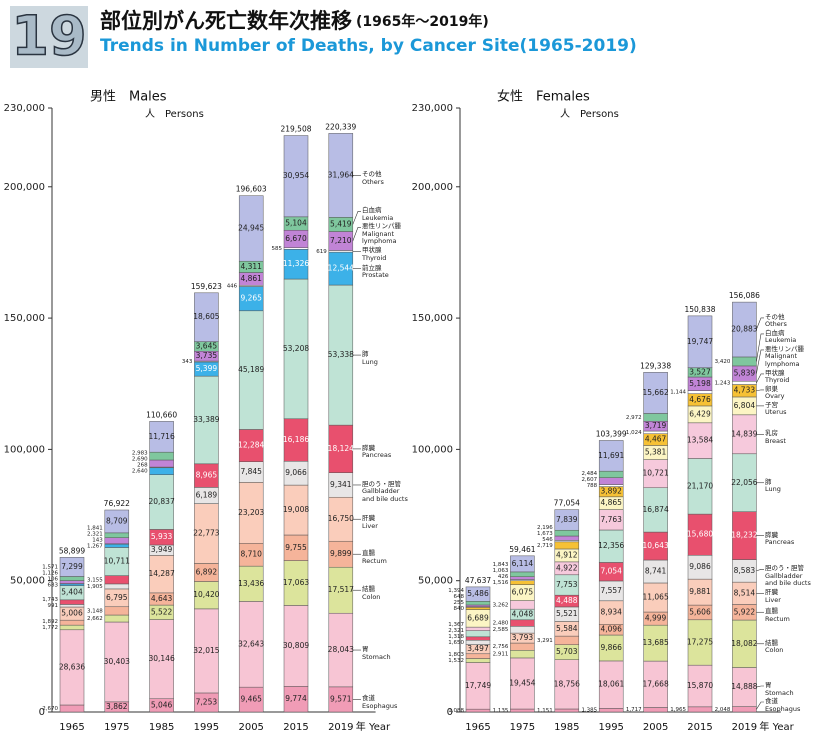 This screenshot has height=735, width=822. I want to click on x-tick-label: 1985, so click(161, 727).